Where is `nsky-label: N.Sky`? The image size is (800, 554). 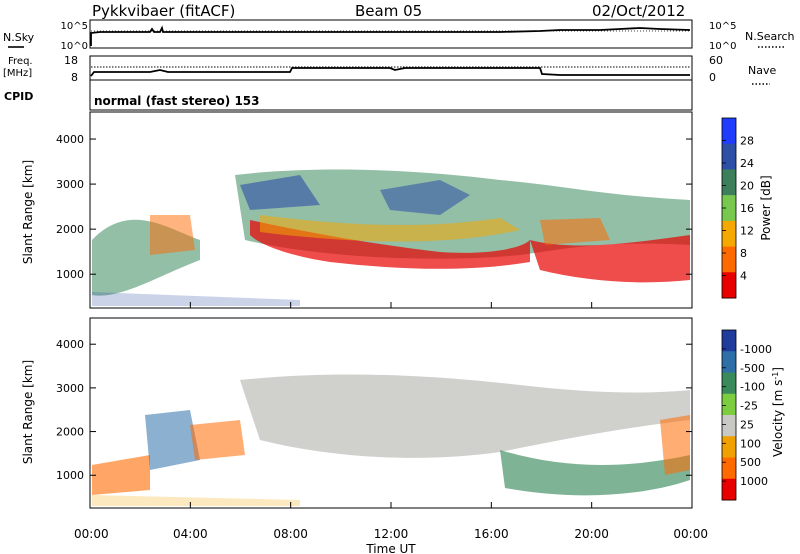
nsky-label: N.Sky is located at coordinates (19, 37).